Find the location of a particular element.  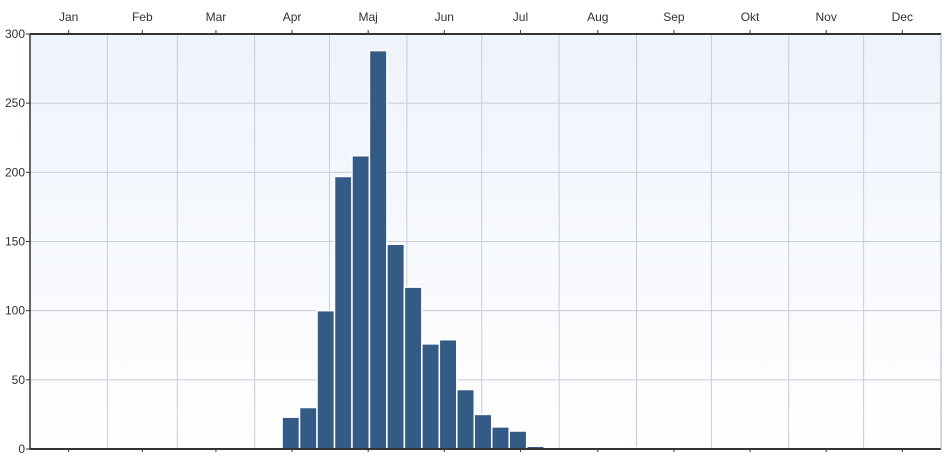

month-label: Apr is located at coordinates (292, 17).